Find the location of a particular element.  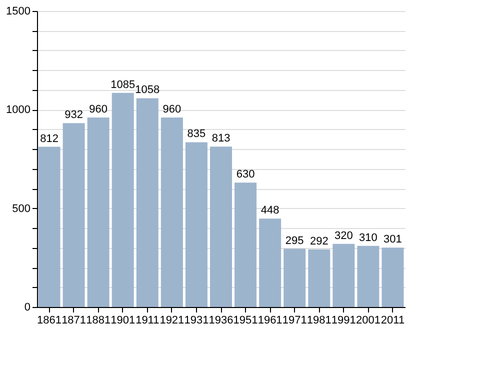

x-tick-label: 1981 is located at coordinates (319, 320).